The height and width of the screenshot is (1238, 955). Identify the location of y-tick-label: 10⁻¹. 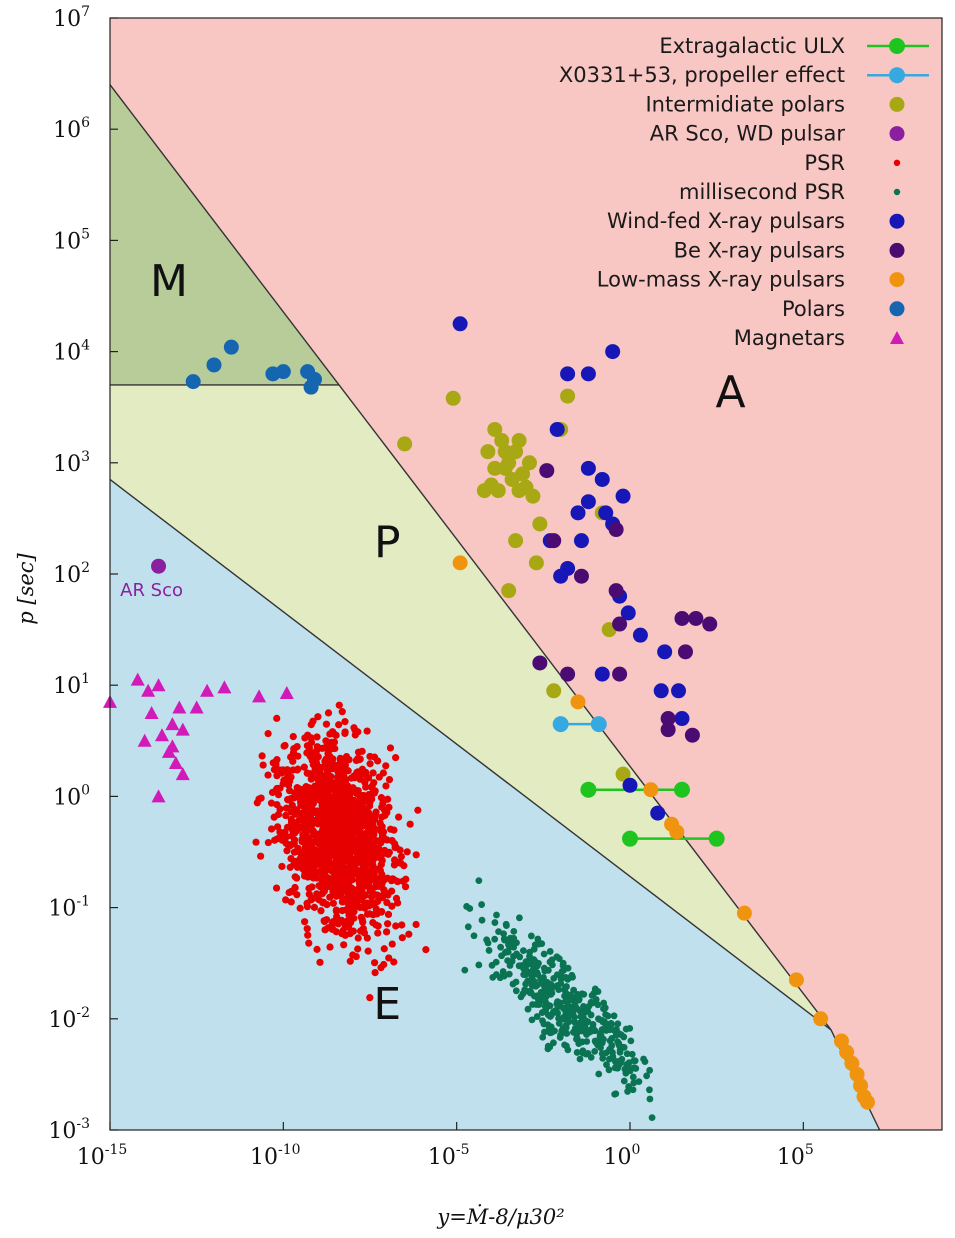
(69, 908).